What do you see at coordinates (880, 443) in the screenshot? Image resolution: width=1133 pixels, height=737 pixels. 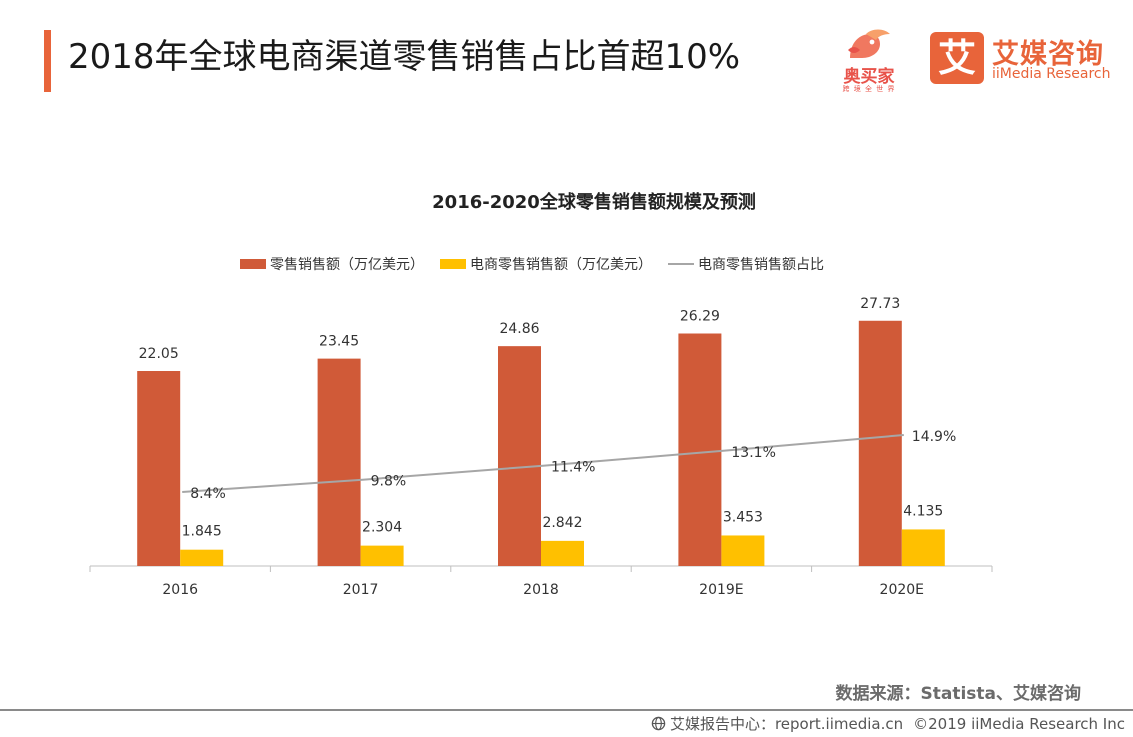 I see `bar-retail-2020E` at bounding box center [880, 443].